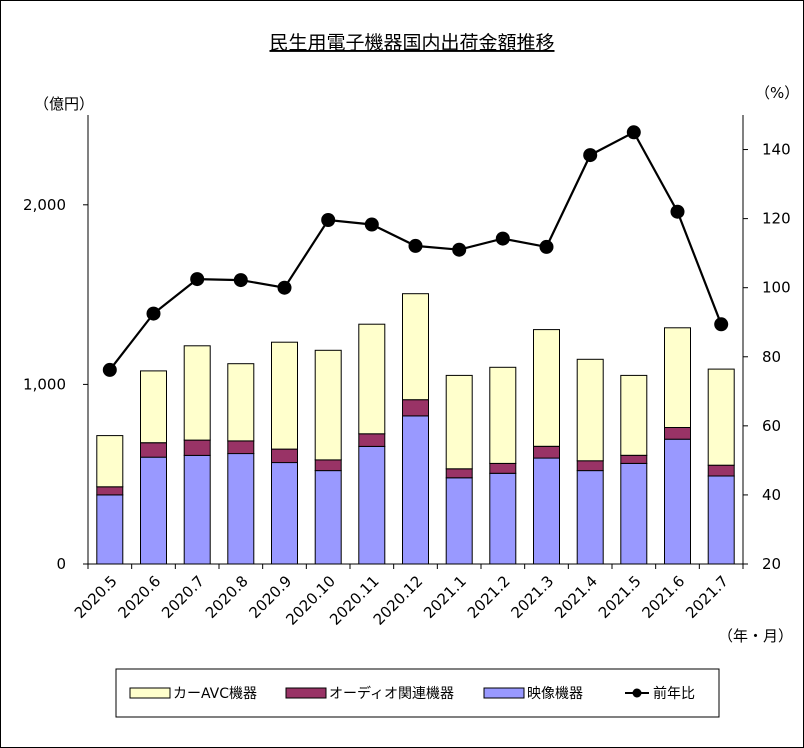 The width and height of the screenshot is (804, 748). Describe the element at coordinates (776, 219) in the screenshot. I see `y-right-tick-label-5: 120` at that location.